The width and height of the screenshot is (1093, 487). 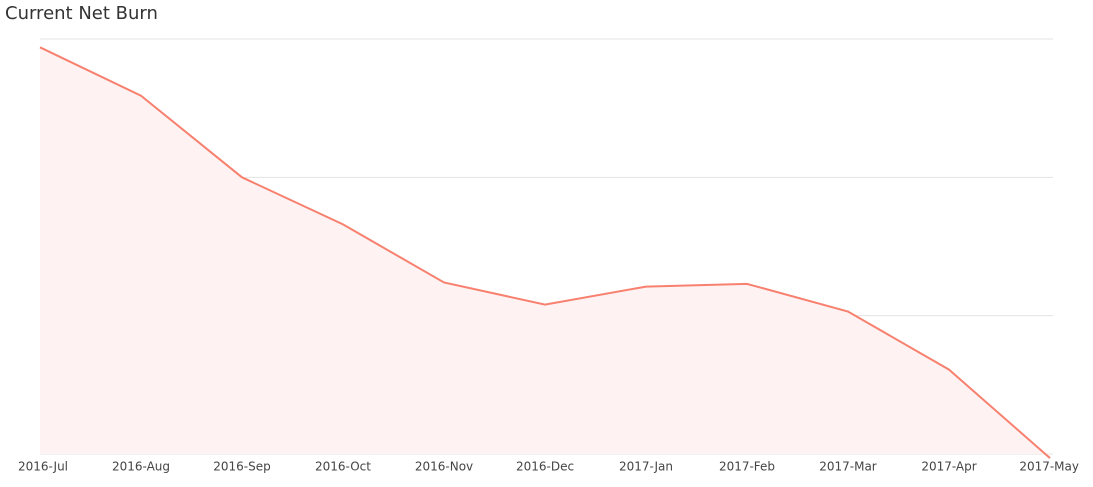 I want to click on x-tick-label: 2016-Jul, so click(x=43, y=467).